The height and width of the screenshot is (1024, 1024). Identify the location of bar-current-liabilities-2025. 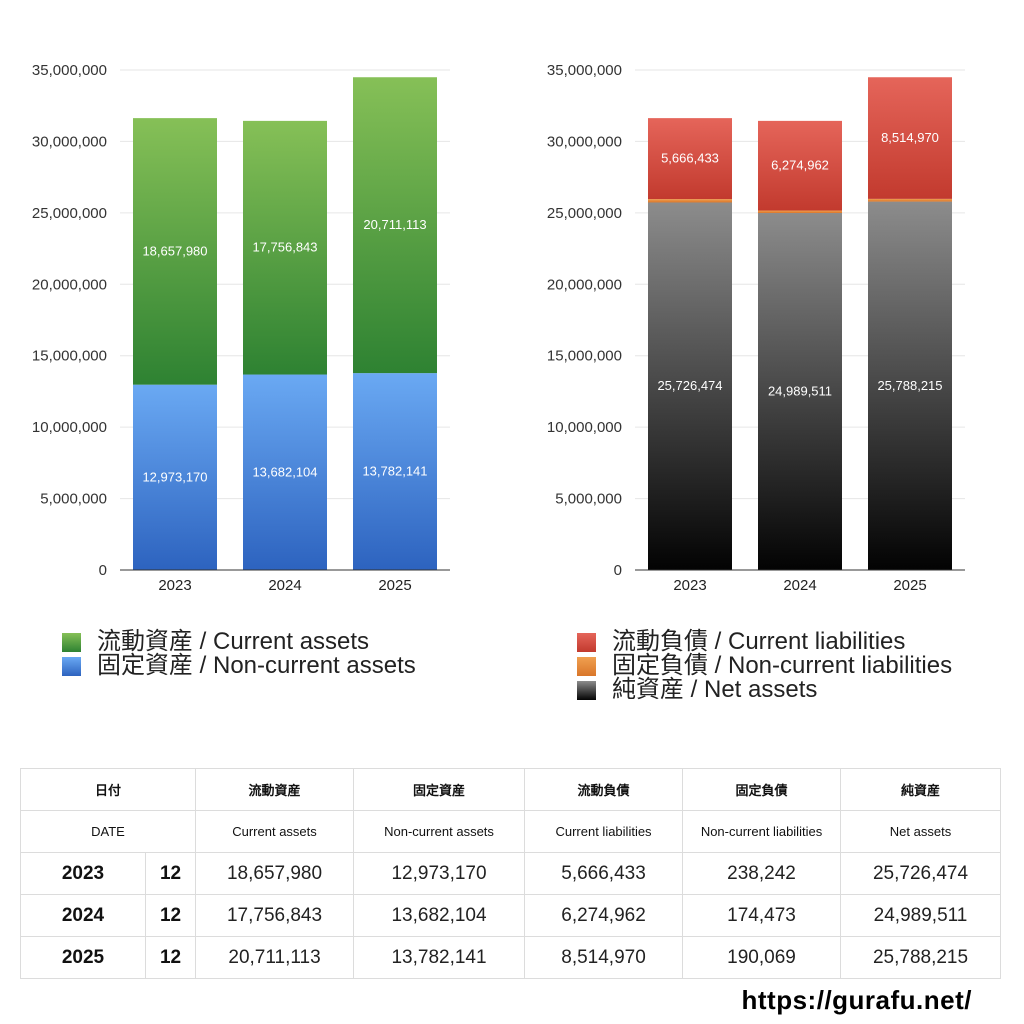
(910, 138).